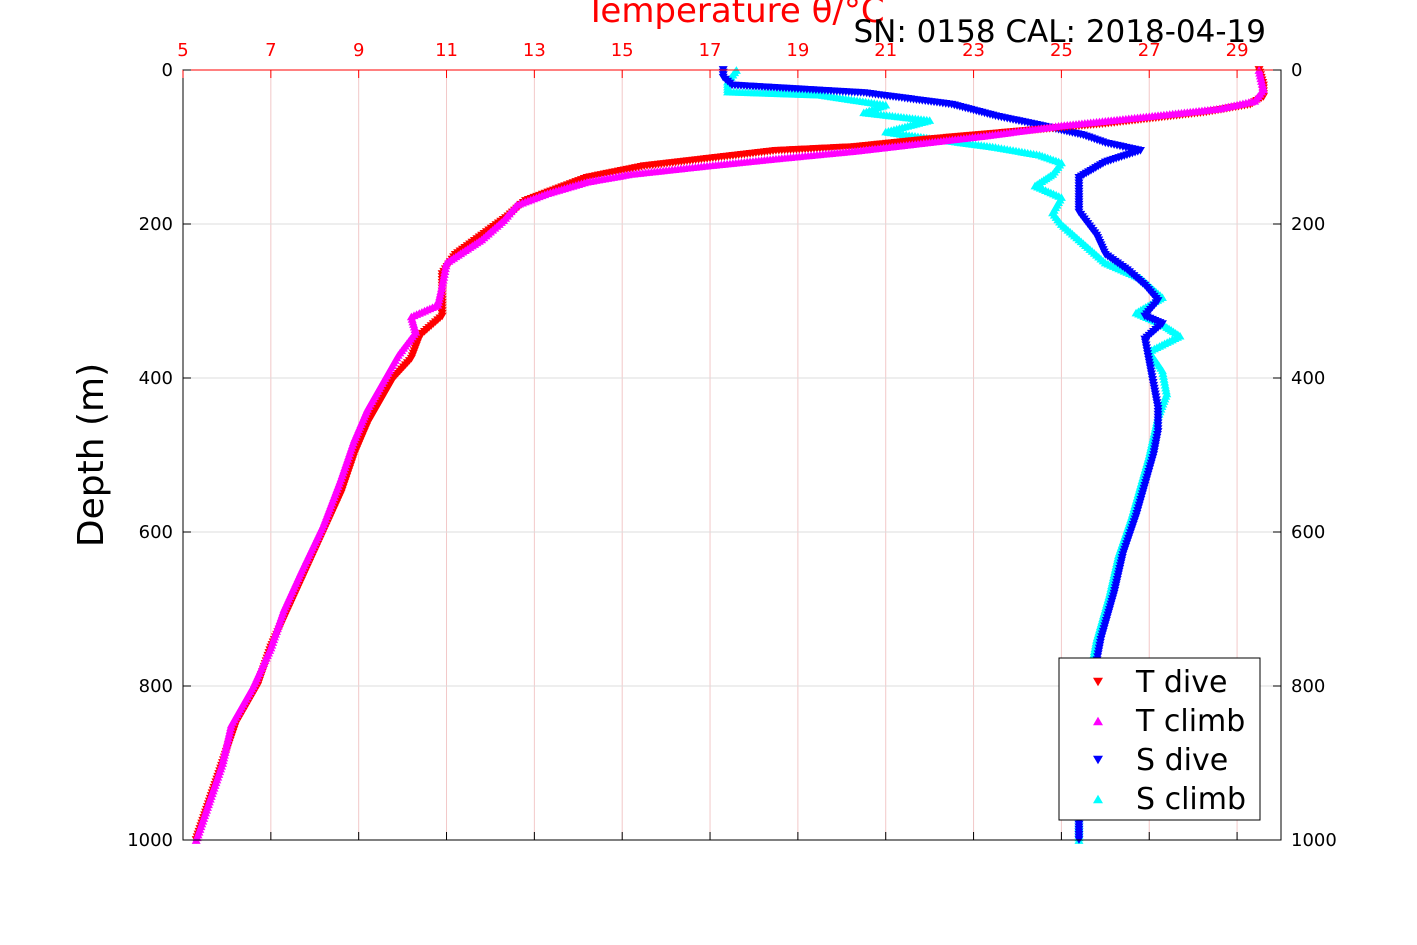  What do you see at coordinates (1308, 686) in the screenshot?
I see `y-tick-label-right: 800` at bounding box center [1308, 686].